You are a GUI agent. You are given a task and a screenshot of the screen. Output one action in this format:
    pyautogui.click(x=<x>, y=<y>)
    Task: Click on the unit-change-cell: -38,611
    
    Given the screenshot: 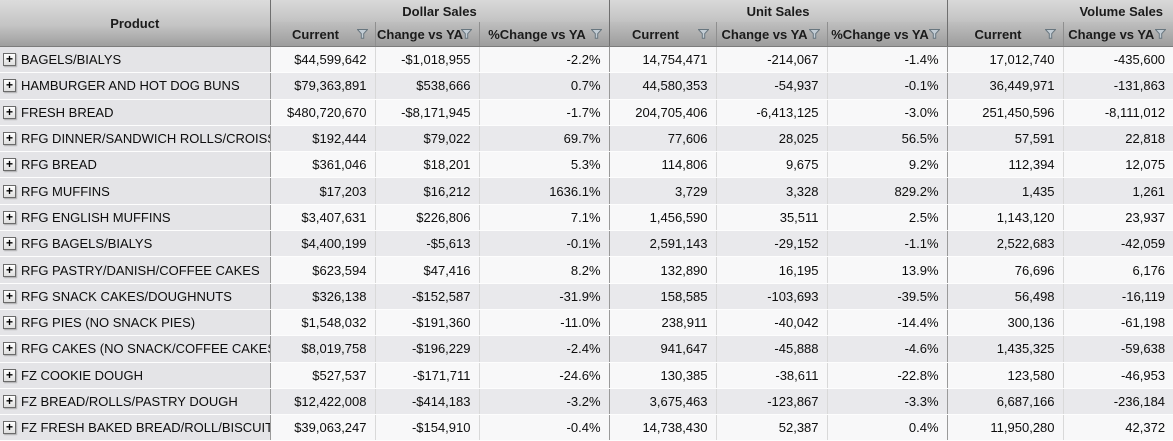 What is the action you would take?
    pyautogui.click(x=771, y=375)
    